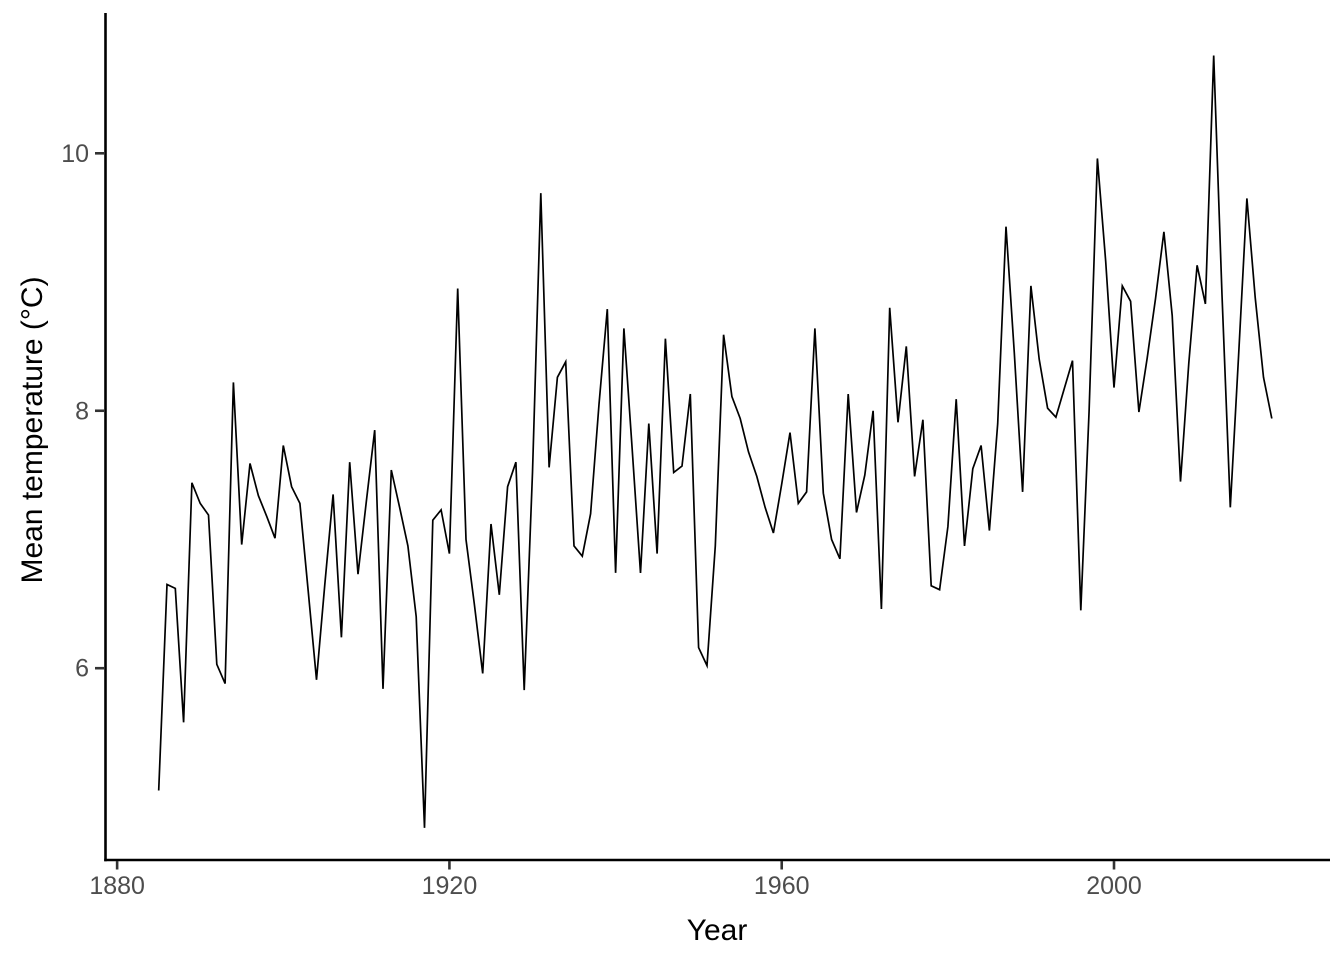  Describe the element at coordinates (117, 886) in the screenshot. I see `x-tick-label: 1880` at that location.